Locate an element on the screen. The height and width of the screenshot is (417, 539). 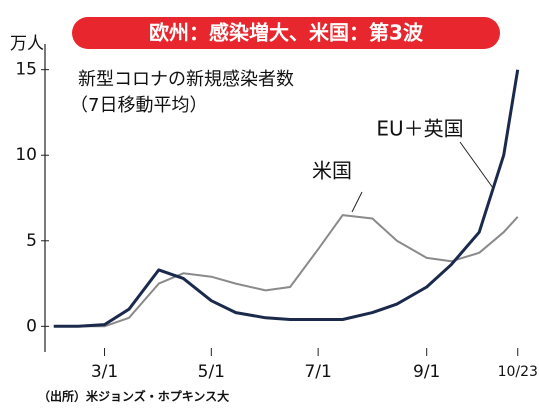
title-banner is located at coordinates (286, 33).